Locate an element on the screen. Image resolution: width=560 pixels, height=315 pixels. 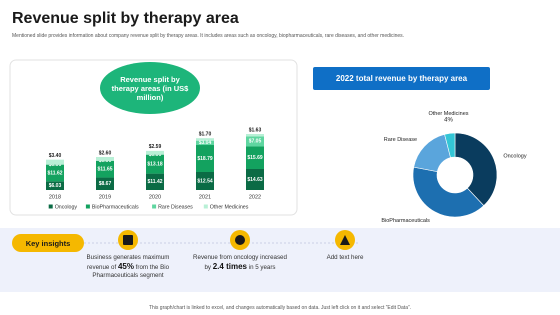
key-insights-label: Key insights is located at coordinates (48, 243).